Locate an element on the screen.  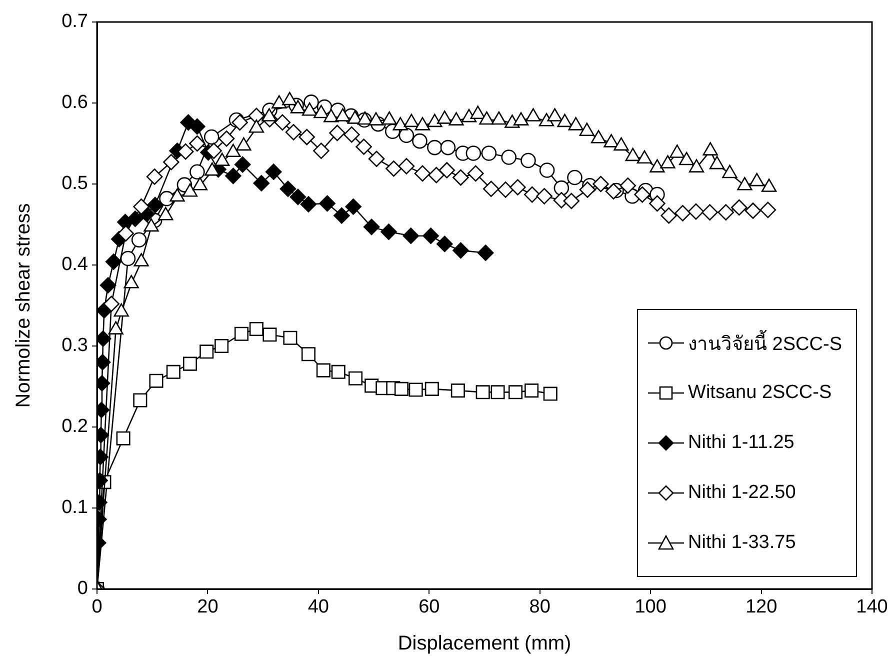
x-tick-label: 20 is located at coordinates (207, 607).